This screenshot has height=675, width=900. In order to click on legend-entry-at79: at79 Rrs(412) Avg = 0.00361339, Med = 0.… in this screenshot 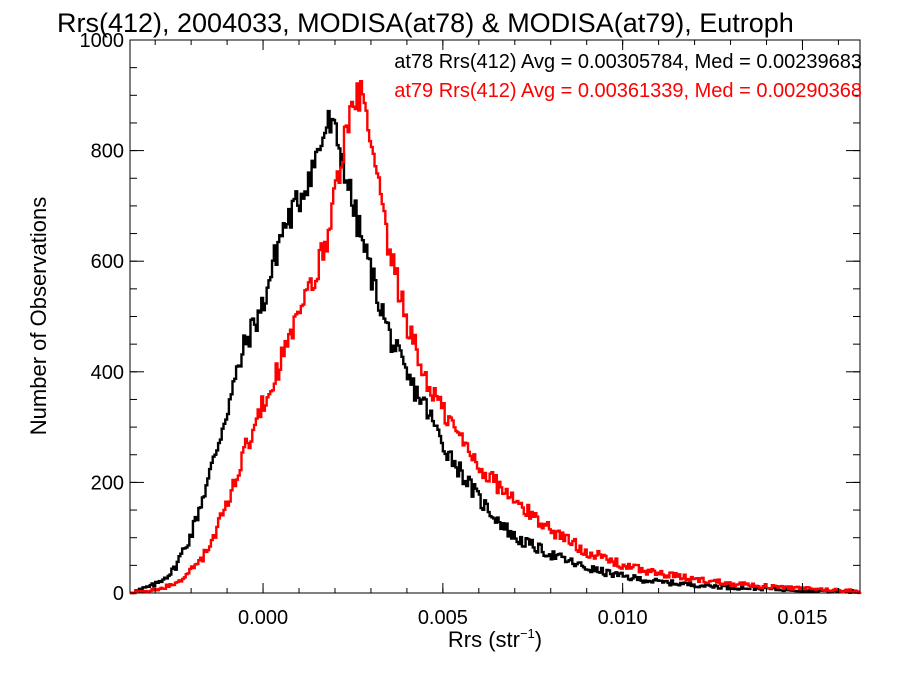, I will do `click(628, 91)`.